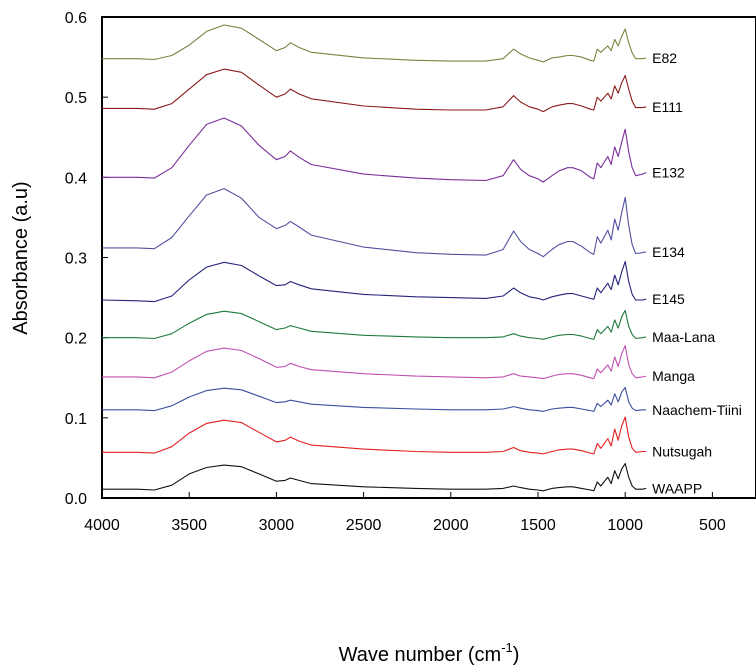  I want to click on x-tick-label: 2000, so click(451, 525).